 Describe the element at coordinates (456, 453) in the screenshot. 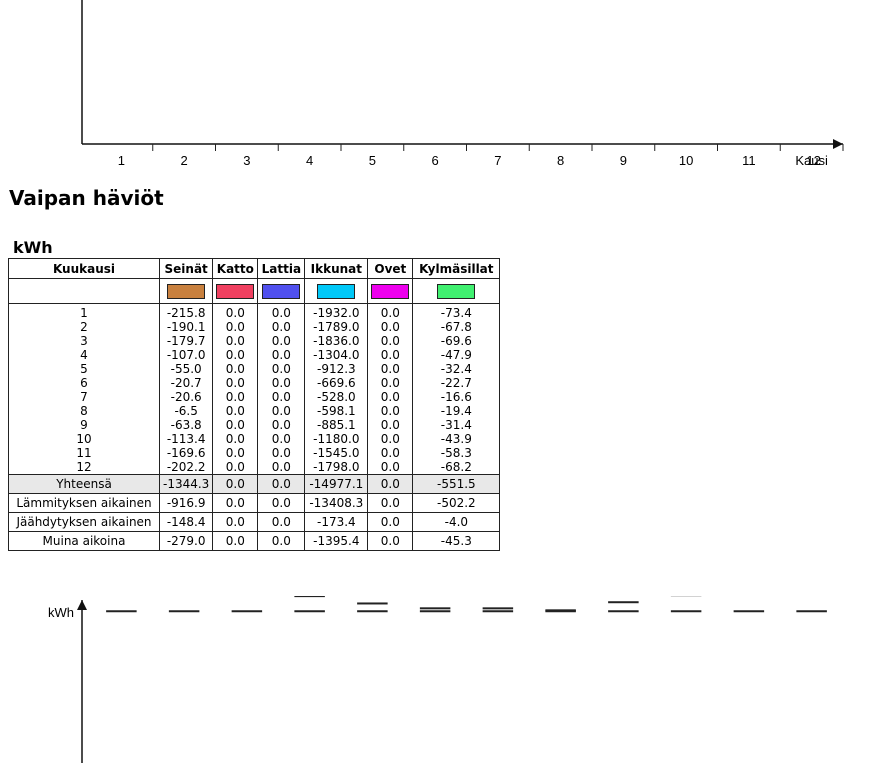

I see `value-cell: -58.3` at that location.